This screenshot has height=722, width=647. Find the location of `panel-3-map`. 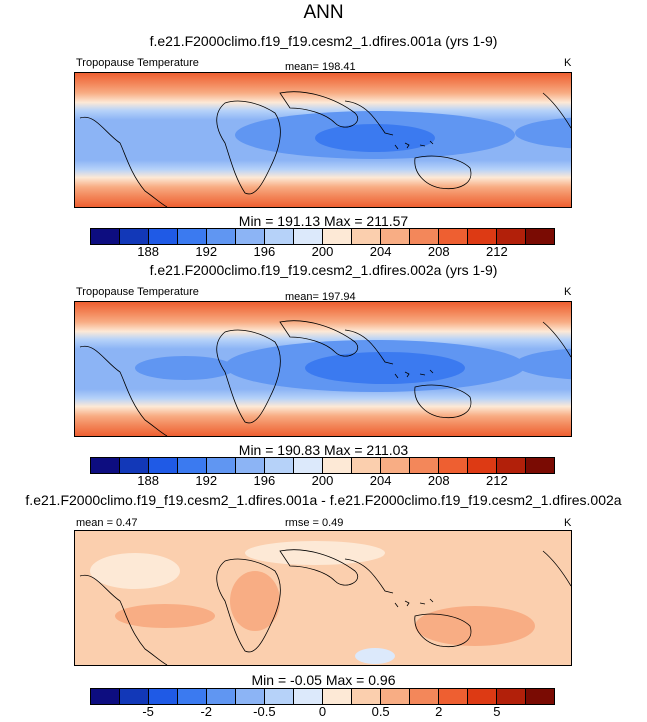

panel-3-map is located at coordinates (323, 598).